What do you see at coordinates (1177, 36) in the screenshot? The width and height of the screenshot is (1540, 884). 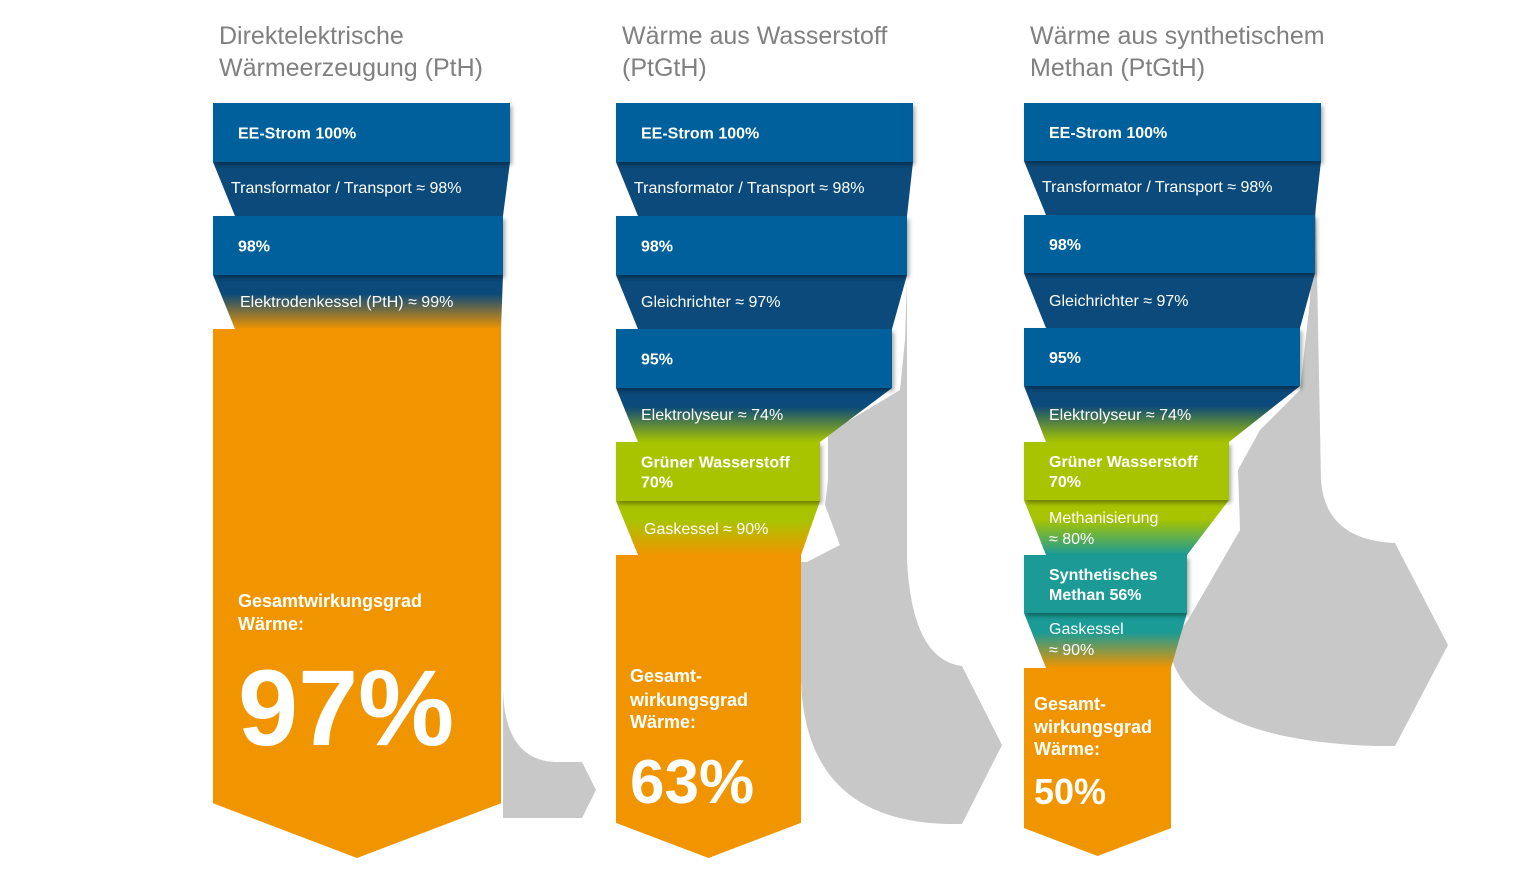 I see `column-title: Wärme aus synthetischem` at bounding box center [1177, 36].